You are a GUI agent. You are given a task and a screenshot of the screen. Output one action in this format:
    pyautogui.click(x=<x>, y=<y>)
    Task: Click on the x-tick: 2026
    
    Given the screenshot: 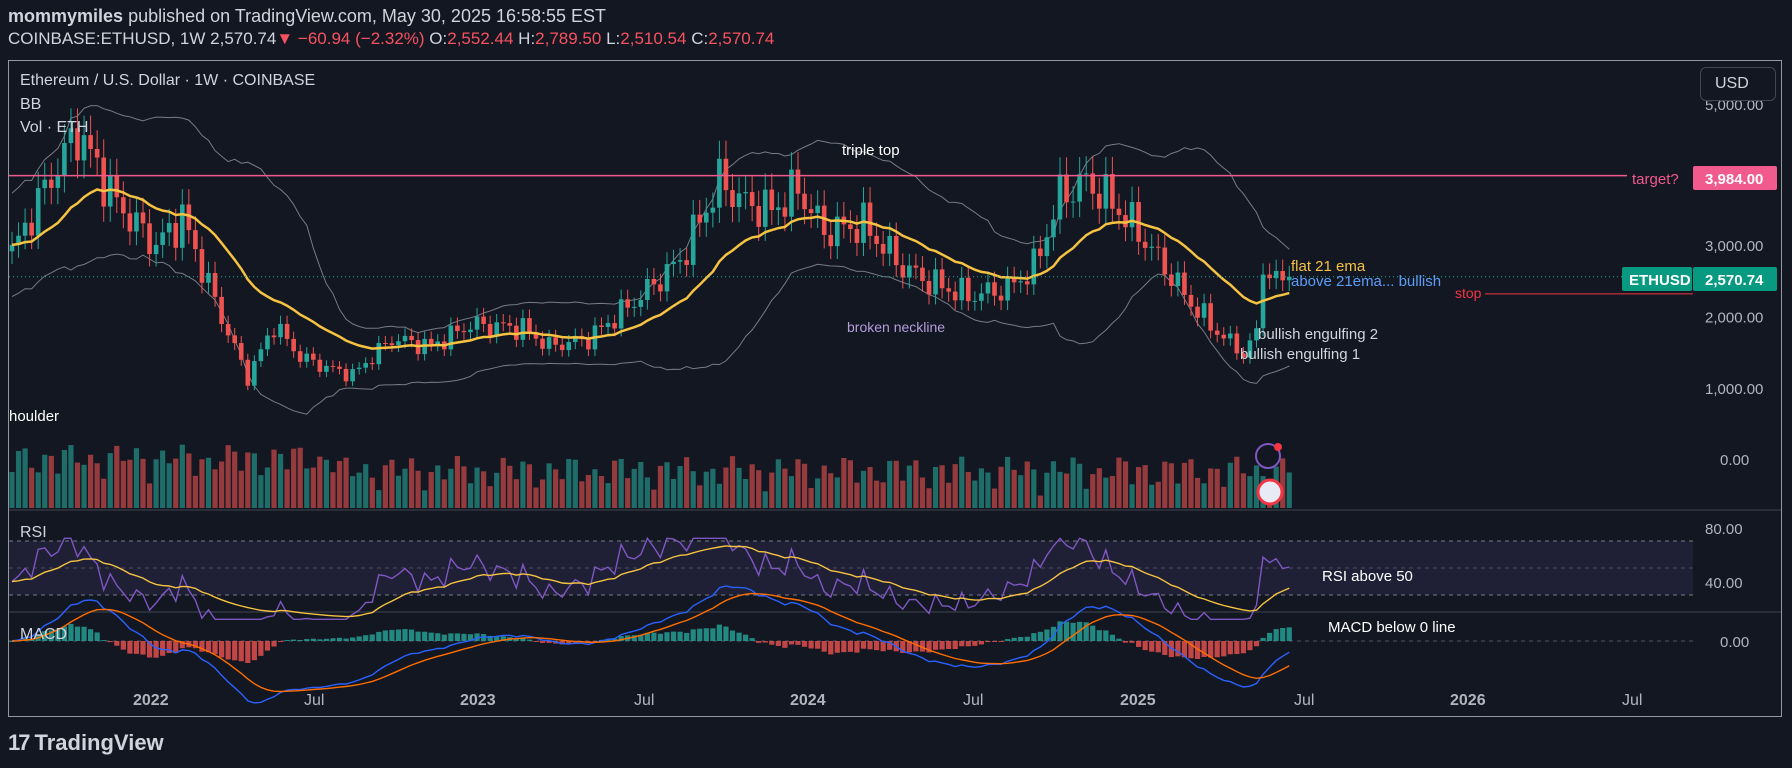 What is the action you would take?
    pyautogui.click(x=1468, y=700)
    